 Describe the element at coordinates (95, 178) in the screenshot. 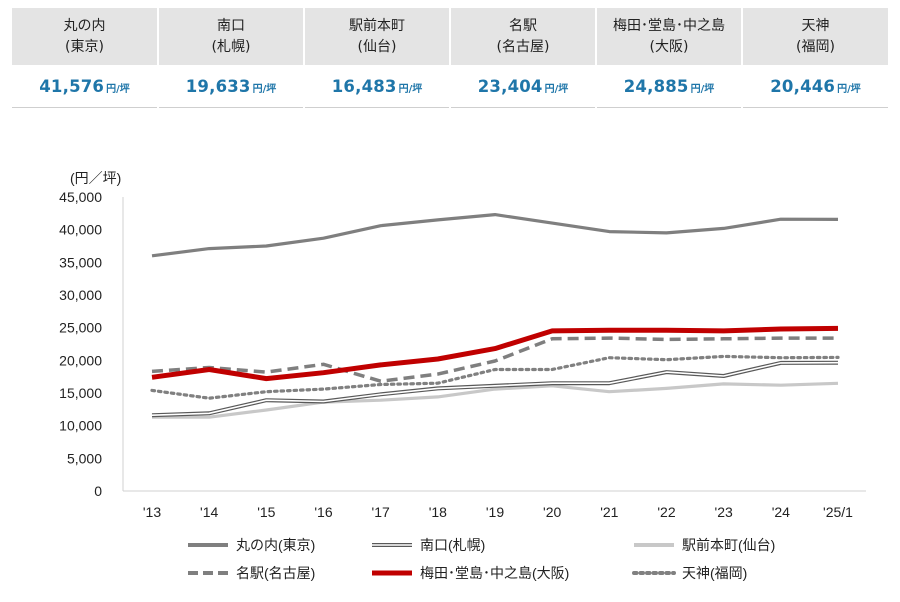

I see `y-axis-label: (円／坪)` at that location.